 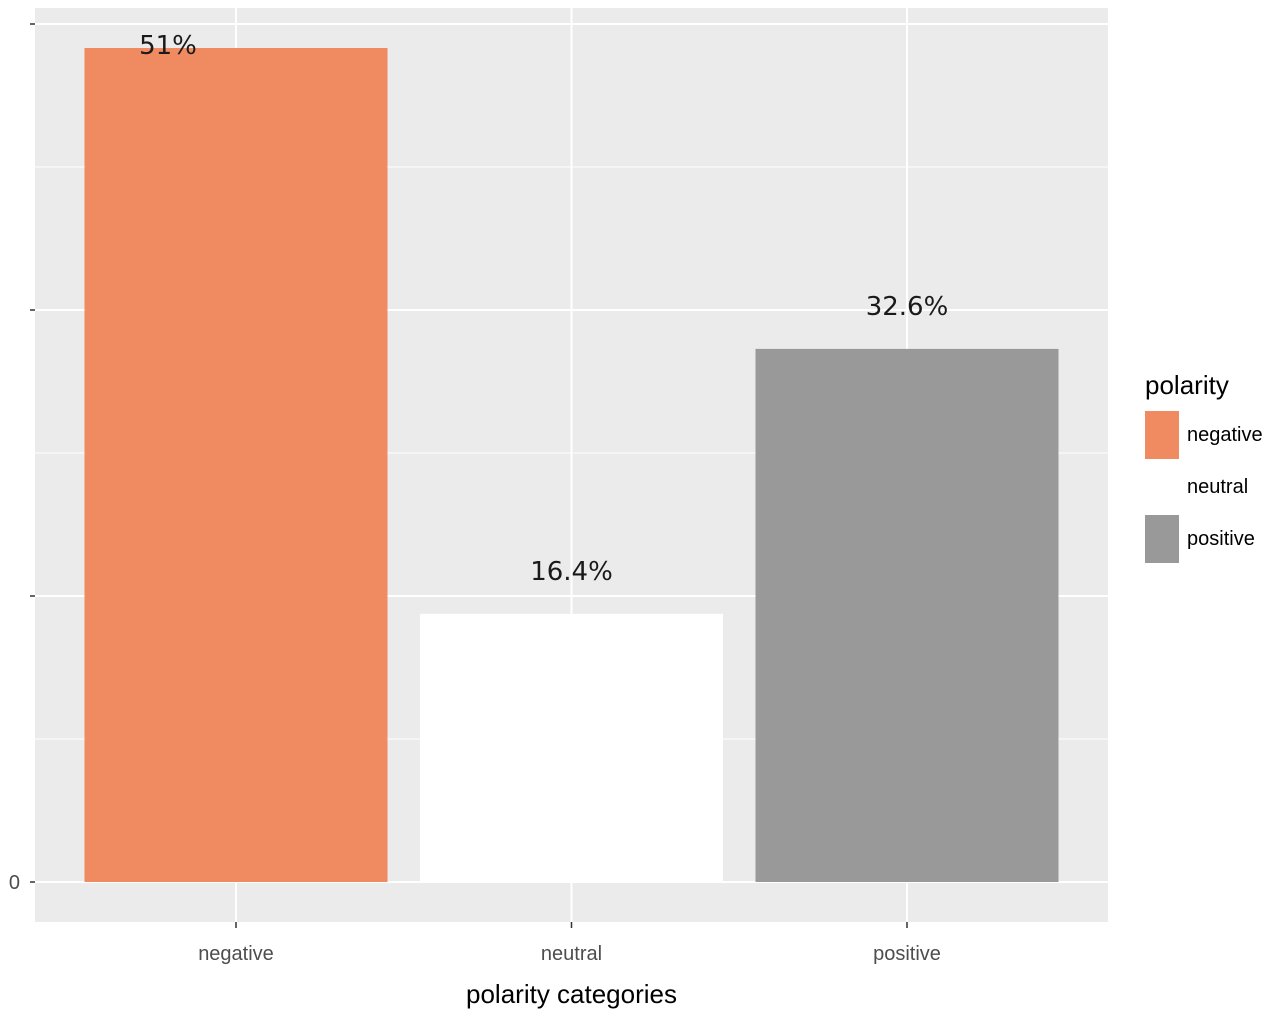 I want to click on legend-item-positive: positive, so click(x=1204, y=539).